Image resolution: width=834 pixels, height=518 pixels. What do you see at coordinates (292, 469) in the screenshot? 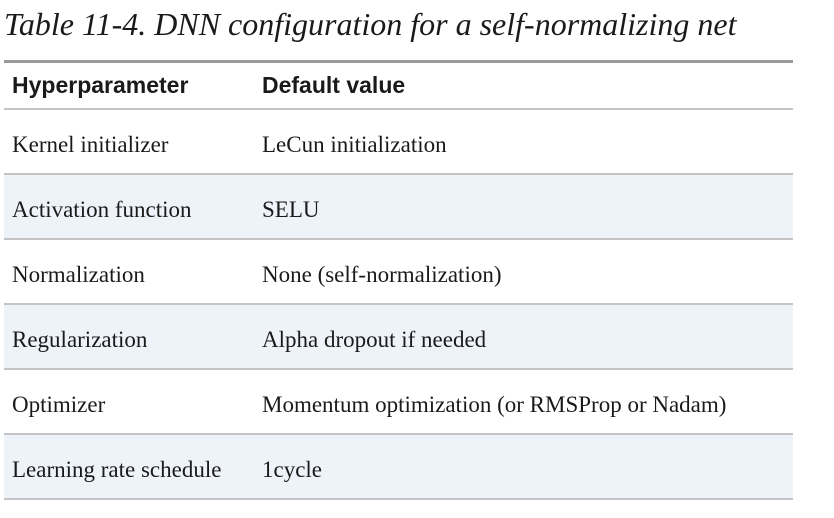
I see `default-value-cell: 1cycle` at bounding box center [292, 469].